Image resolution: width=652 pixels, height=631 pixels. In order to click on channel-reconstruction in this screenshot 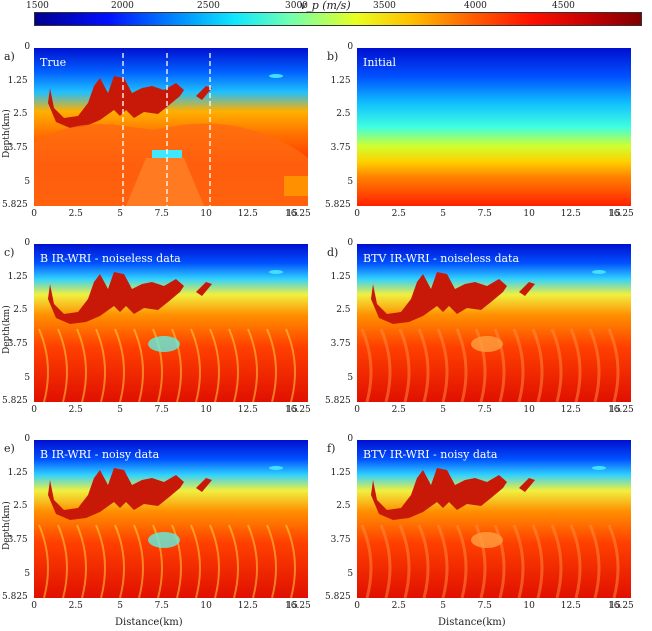, I will do `click(164, 344)`.